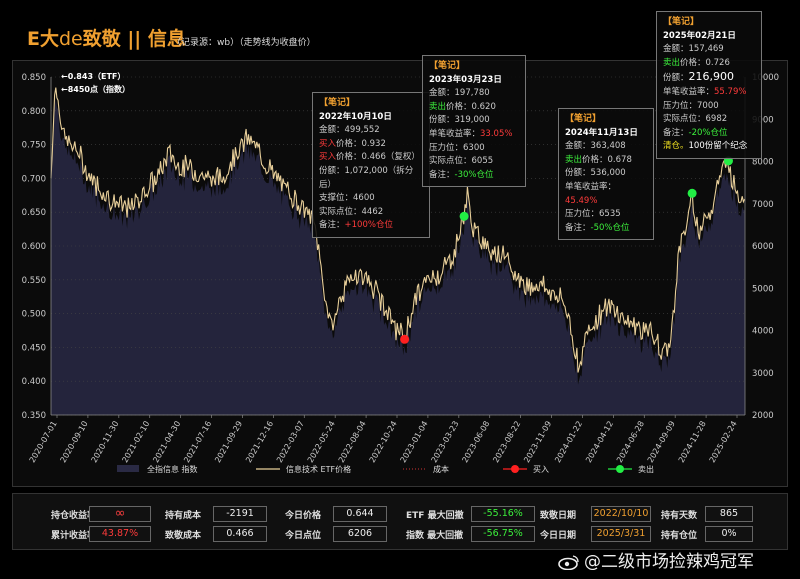 The image size is (800, 579). I want to click on x-tick-label: 2024-01-22, so click(568, 442).